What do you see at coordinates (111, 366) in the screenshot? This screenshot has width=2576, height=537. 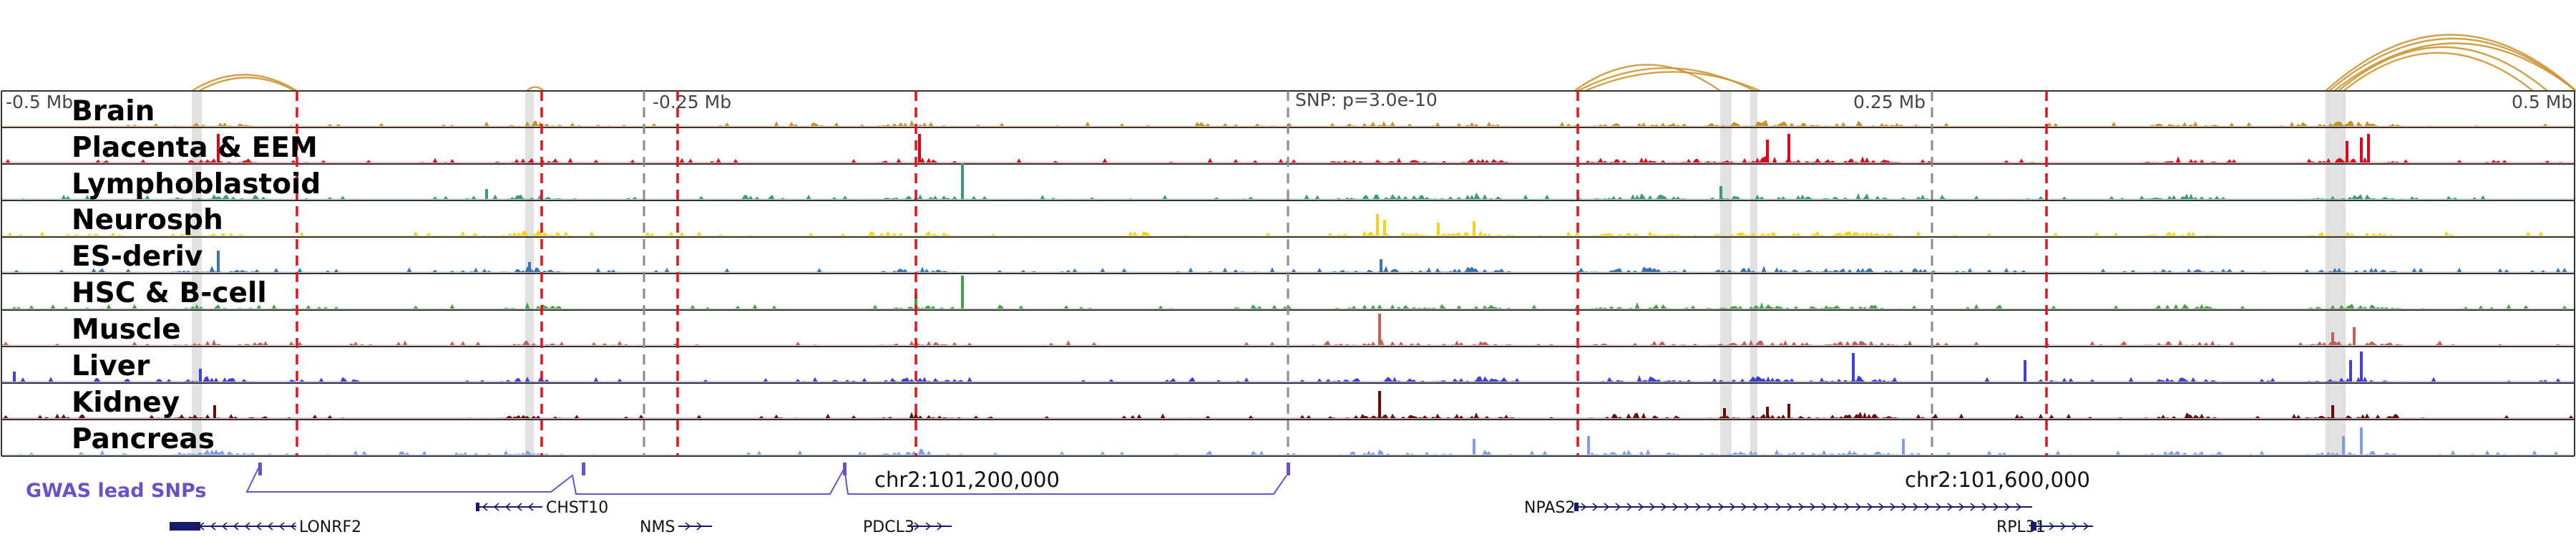 I see `track-label-liver: Liver` at bounding box center [111, 366].